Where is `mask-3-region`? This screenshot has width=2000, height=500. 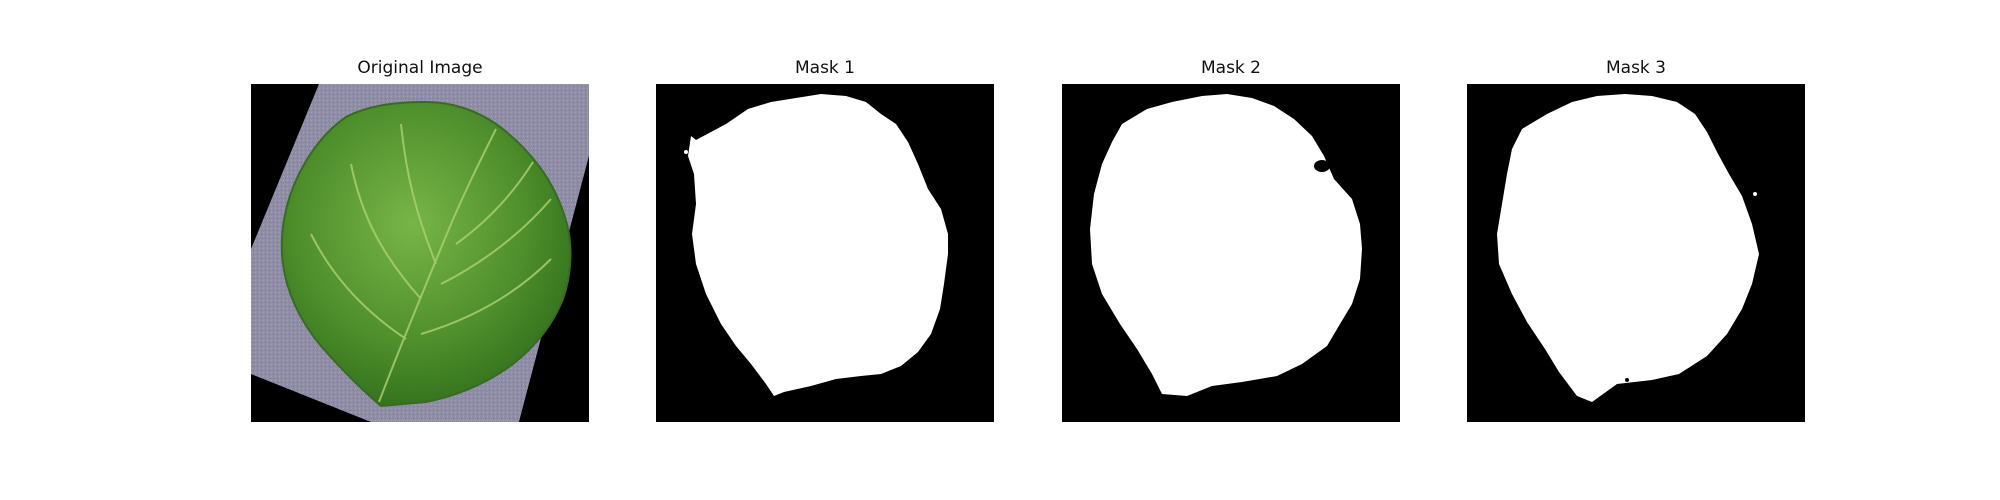 mask-3-region is located at coordinates (1628, 248).